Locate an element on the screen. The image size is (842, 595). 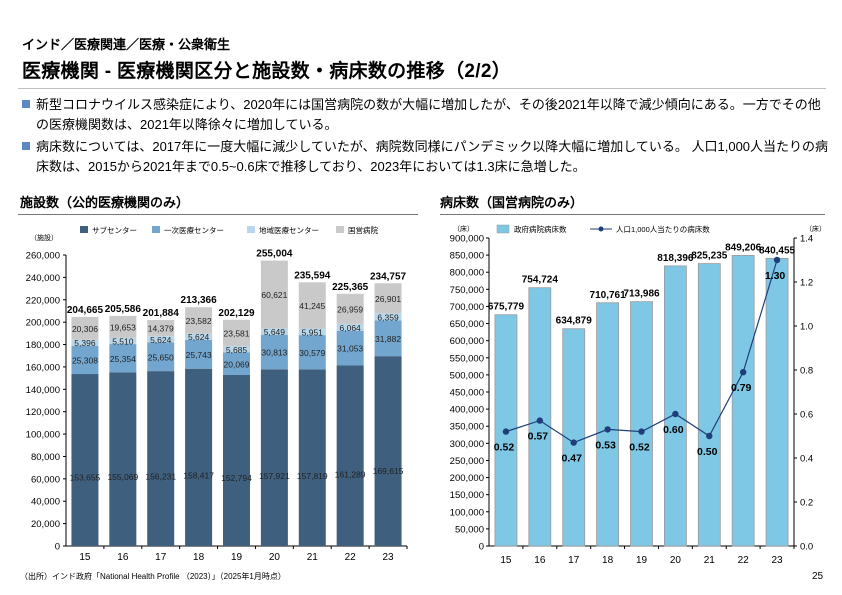
y-tick-label-left: 450,000 is located at coordinates (467, 393).